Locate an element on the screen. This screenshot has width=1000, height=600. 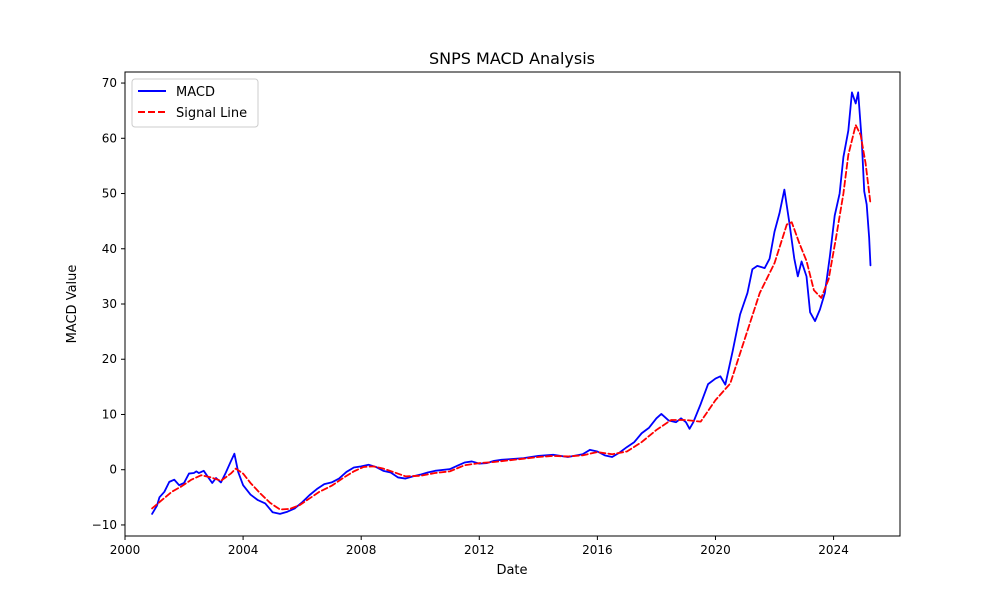
x-tick-label: 2004 is located at coordinates (243, 550).